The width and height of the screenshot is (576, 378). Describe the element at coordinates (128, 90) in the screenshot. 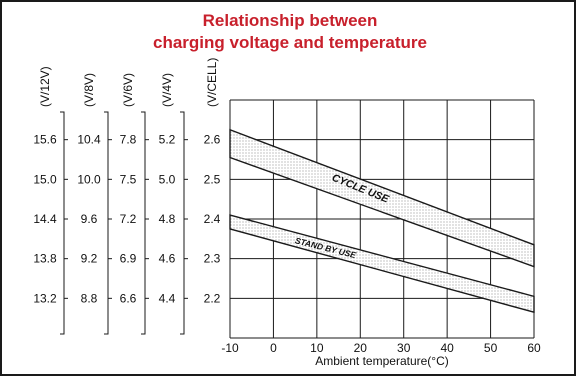

I see `y-axis-label: (V/6V)` at that location.